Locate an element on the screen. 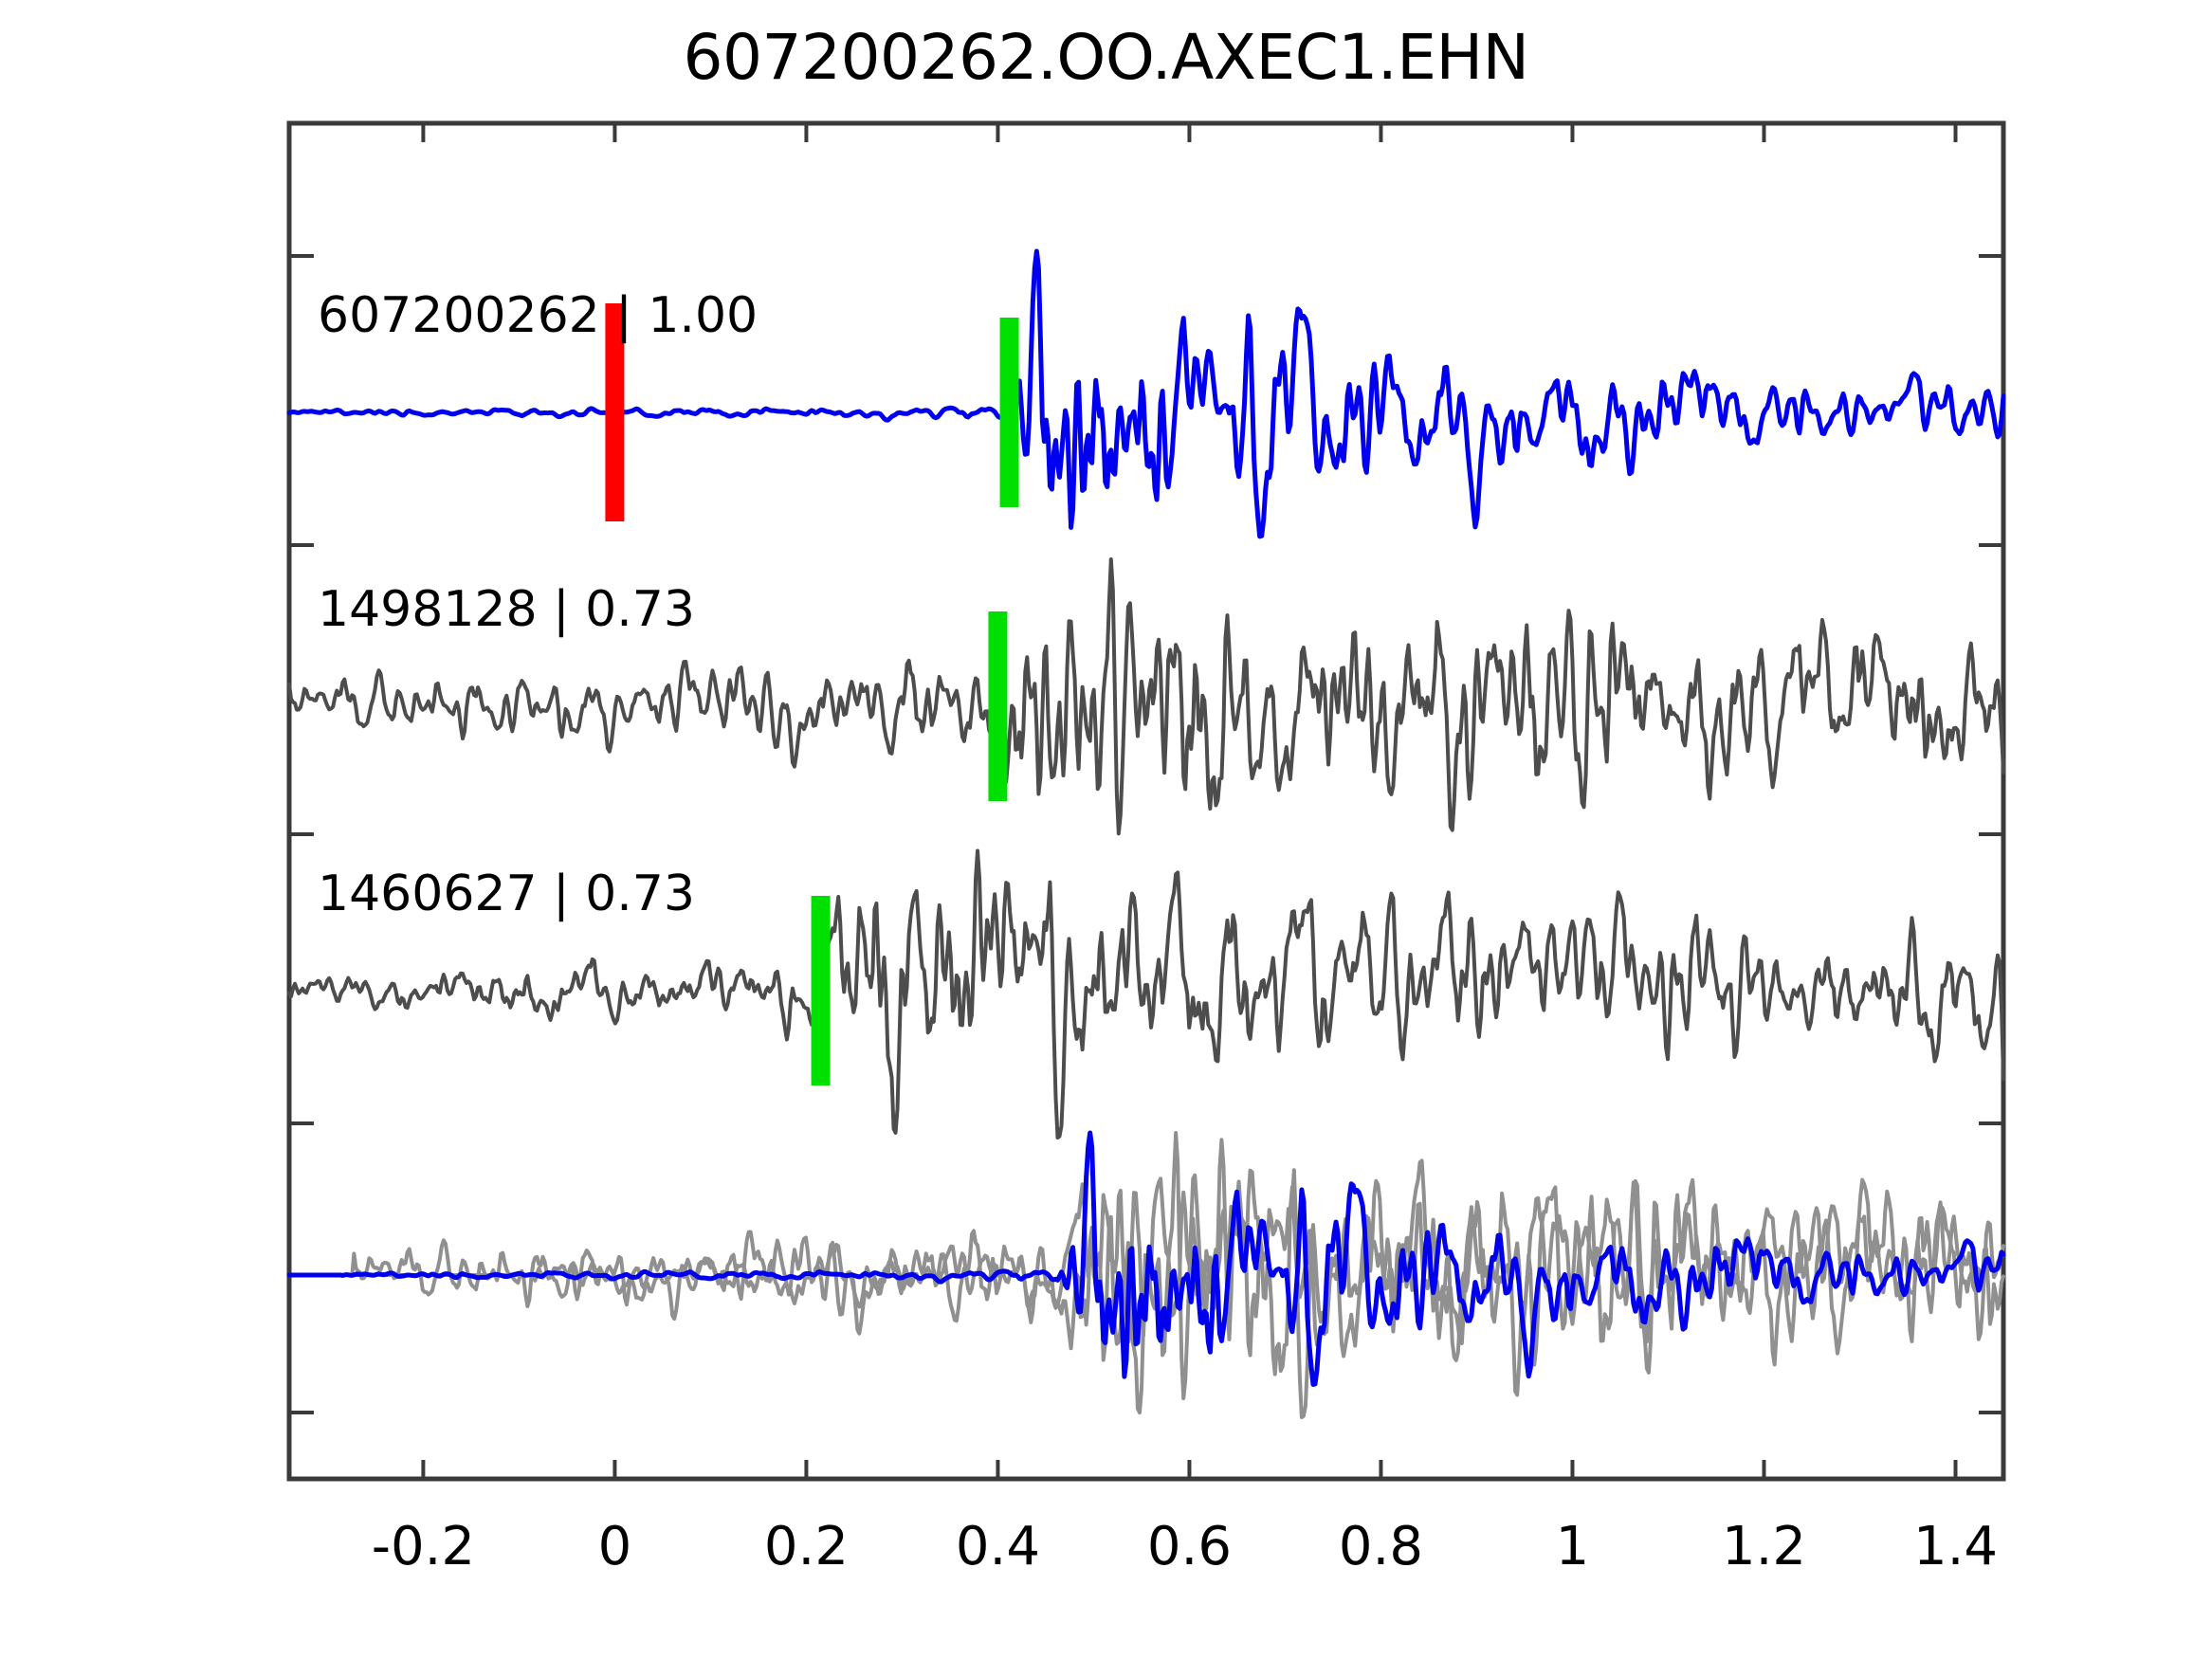 This screenshot has width=2212, height=1659. page-title: 607200262.OO.AXEC1.EHN is located at coordinates (1106, 57).